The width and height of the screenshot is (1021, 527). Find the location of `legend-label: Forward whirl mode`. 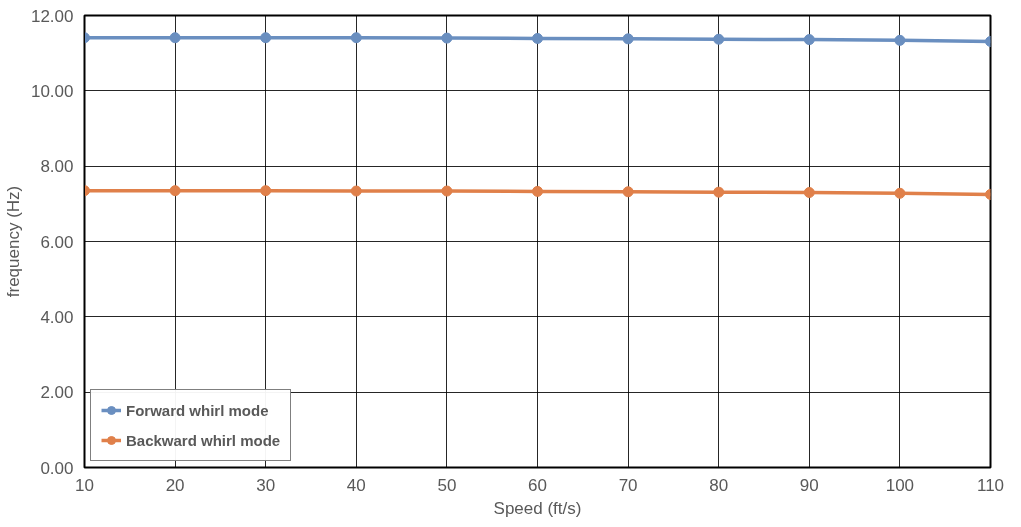

legend-label: Forward whirl mode is located at coordinates (197, 410).